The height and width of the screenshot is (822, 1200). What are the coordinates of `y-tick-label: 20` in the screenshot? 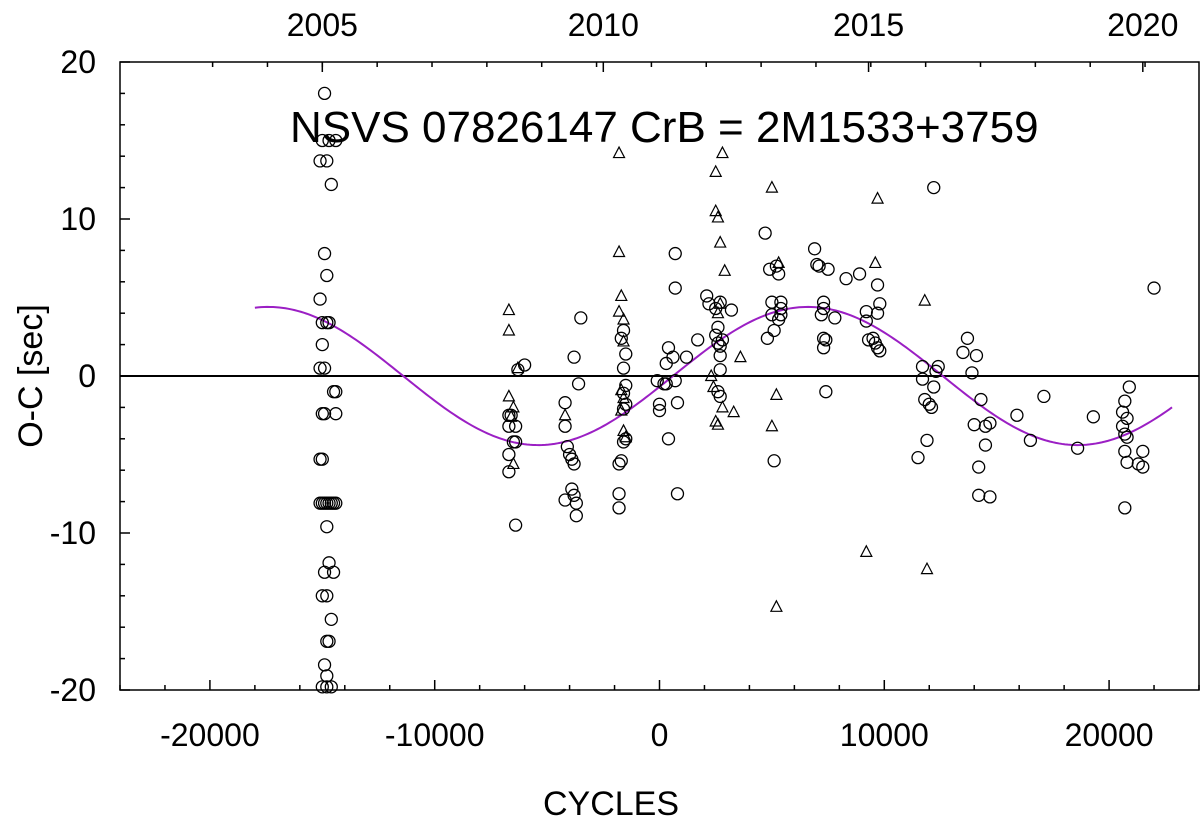 It's located at (78, 62).